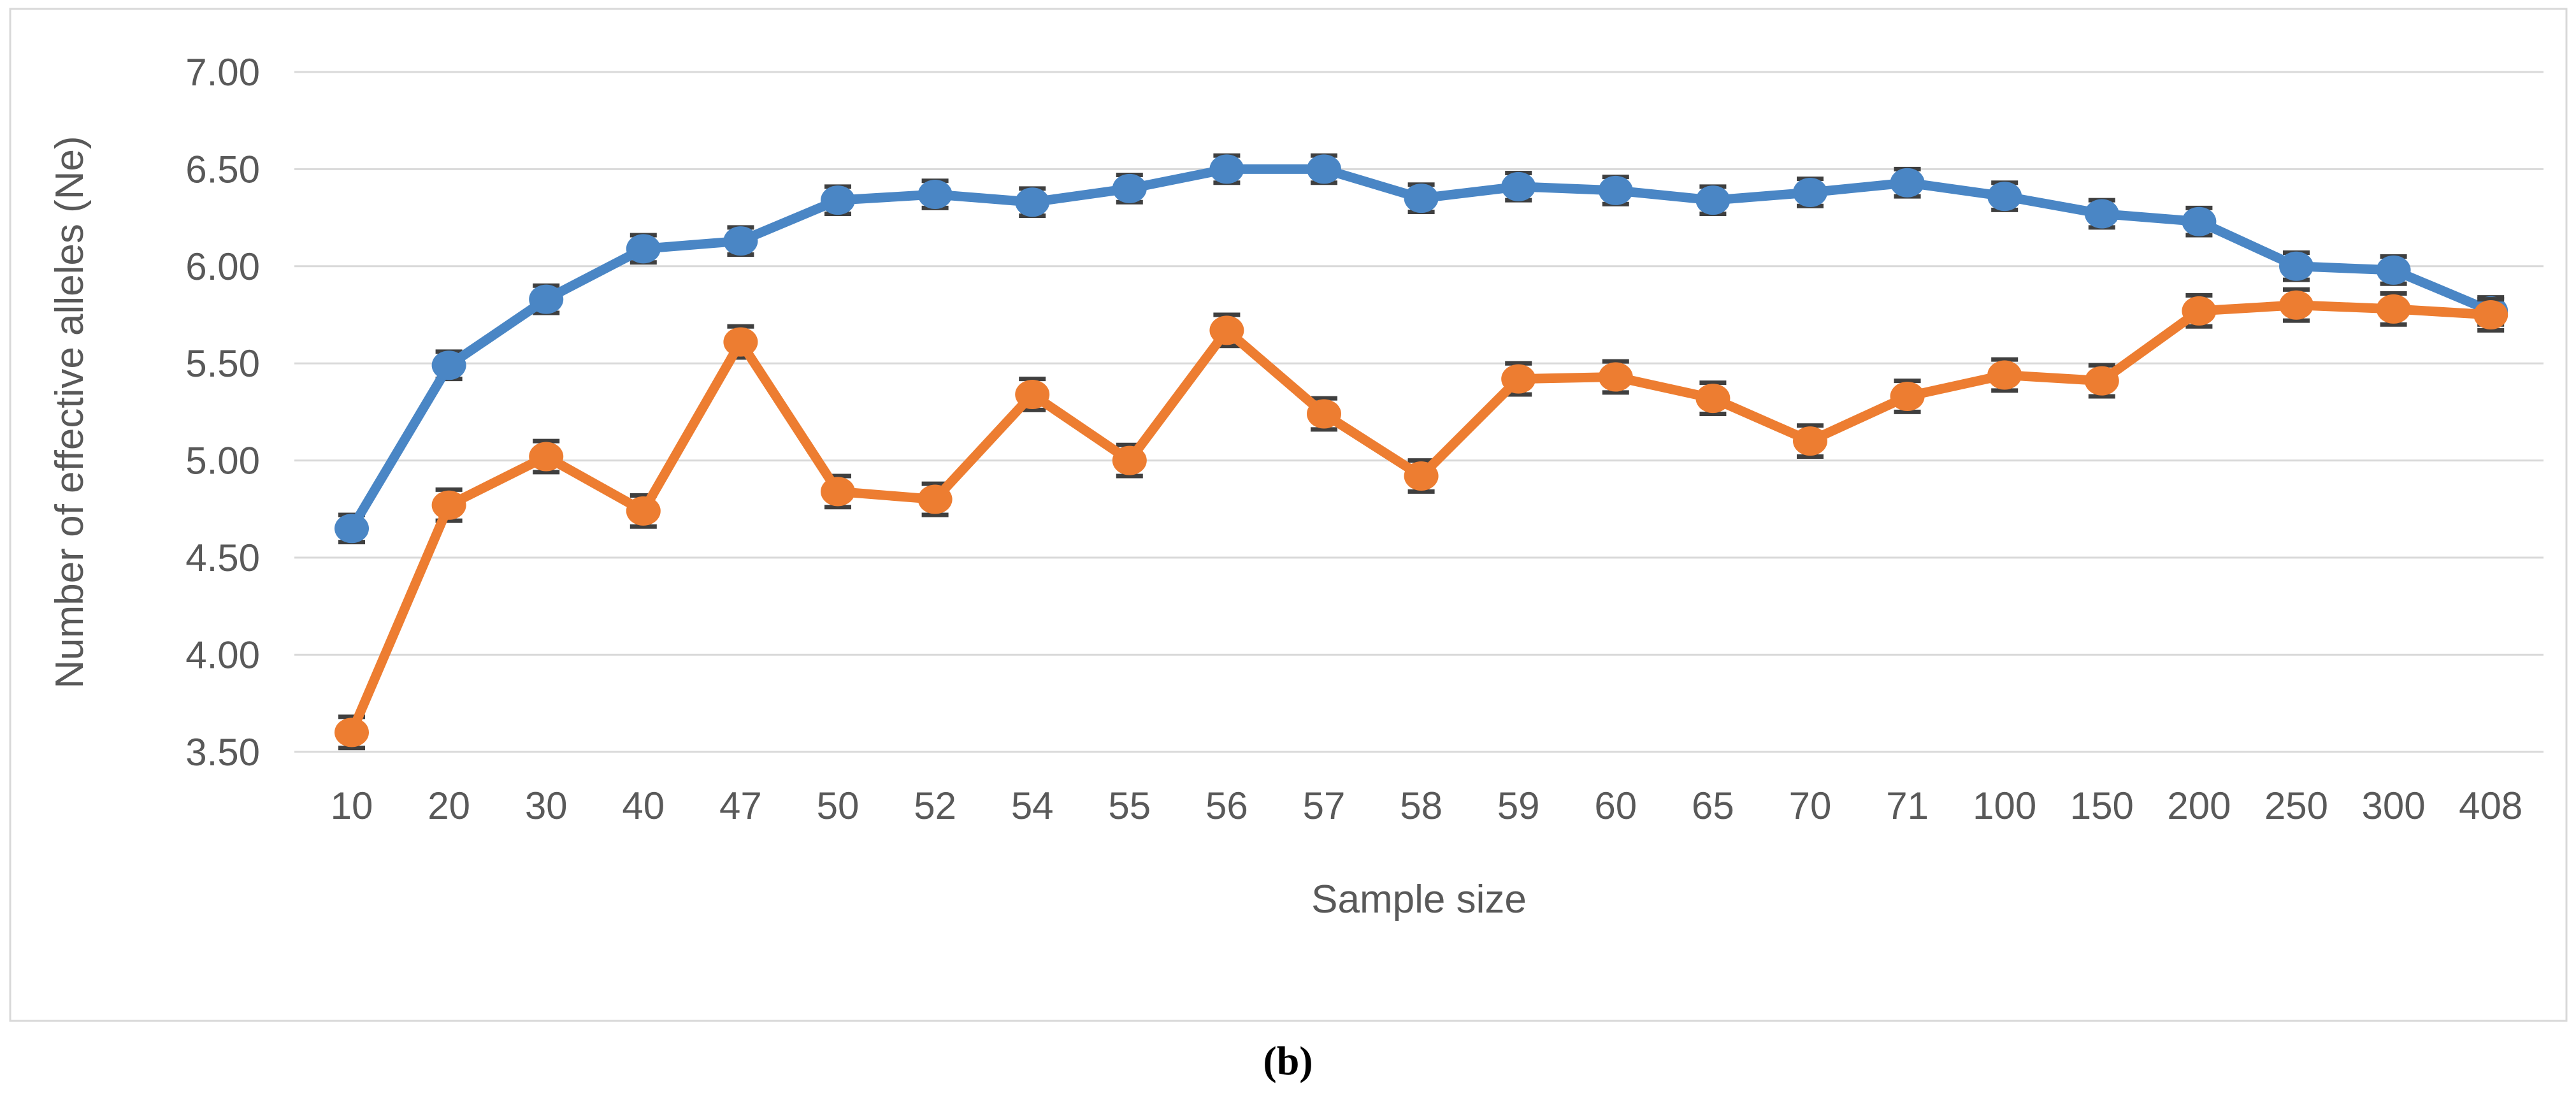 The height and width of the screenshot is (1112, 2576). I want to click on y-tick-label: 7.00, so click(223, 72).